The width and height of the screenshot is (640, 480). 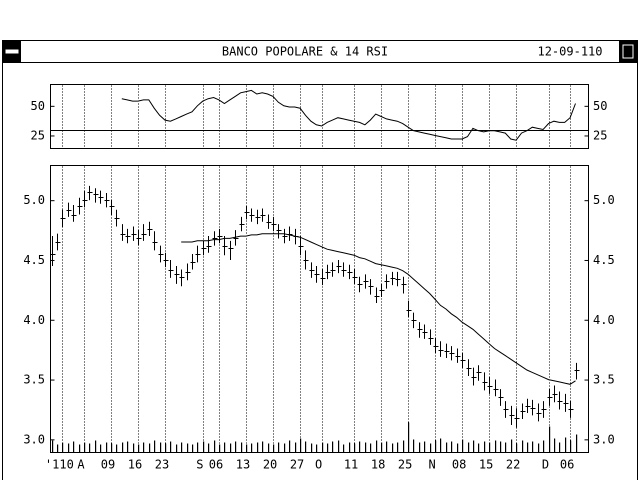 I want to click on y-tick-label-right: 3.0, so click(x=604, y=439).